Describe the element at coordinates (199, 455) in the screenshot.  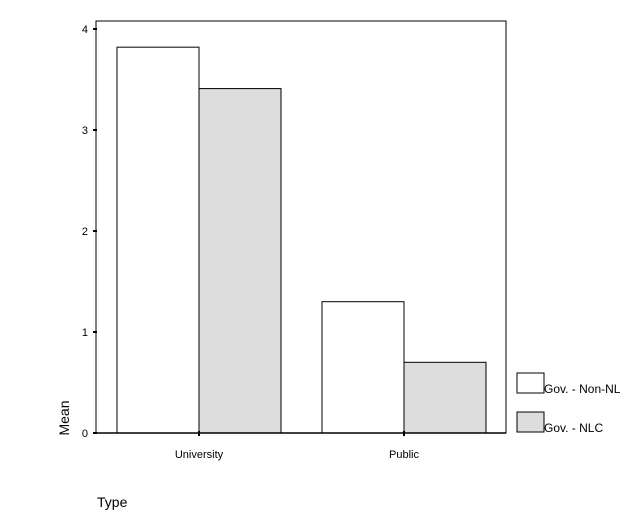
I see `x-tick-label: University` at that location.